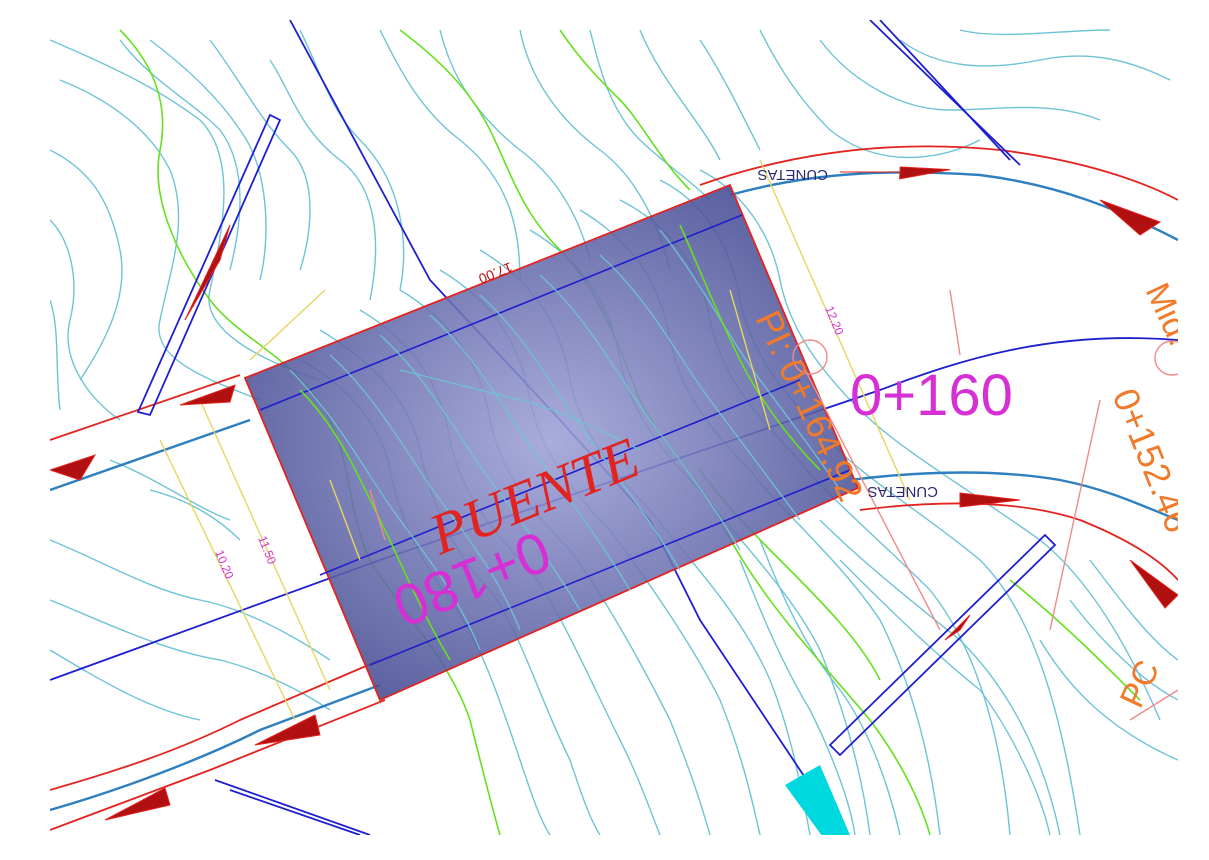  What do you see at coordinates (1169, 314) in the screenshot?
I see `mid-label: Mid:` at bounding box center [1169, 314].